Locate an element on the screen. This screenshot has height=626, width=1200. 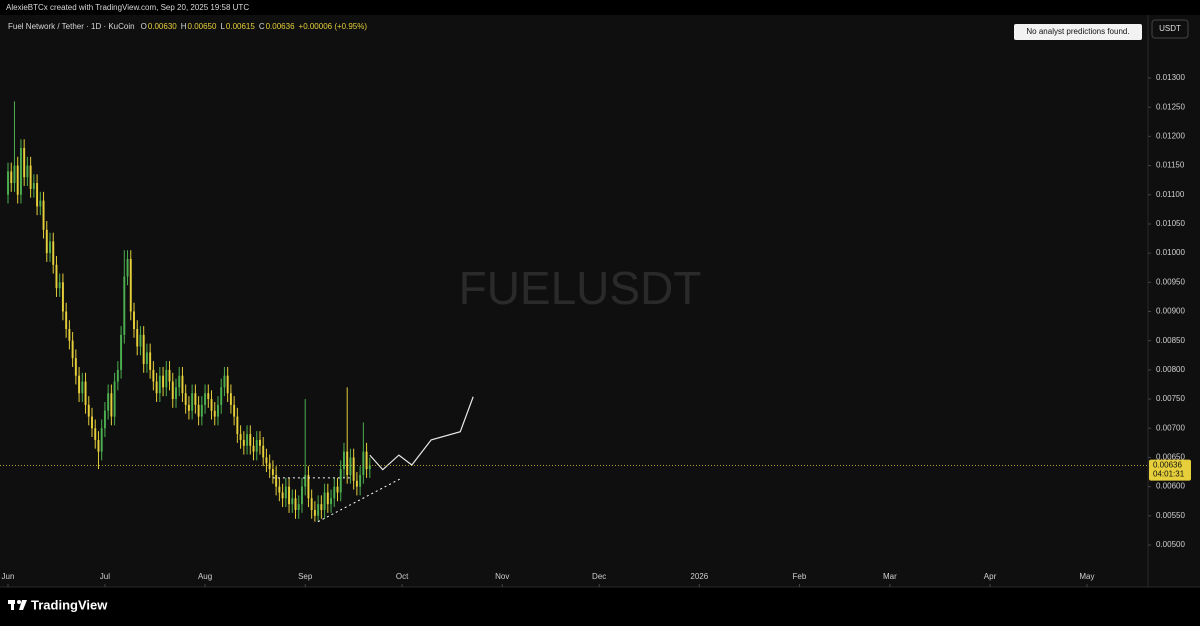
y-tick-label: 0.00750 is located at coordinates (1170, 398).